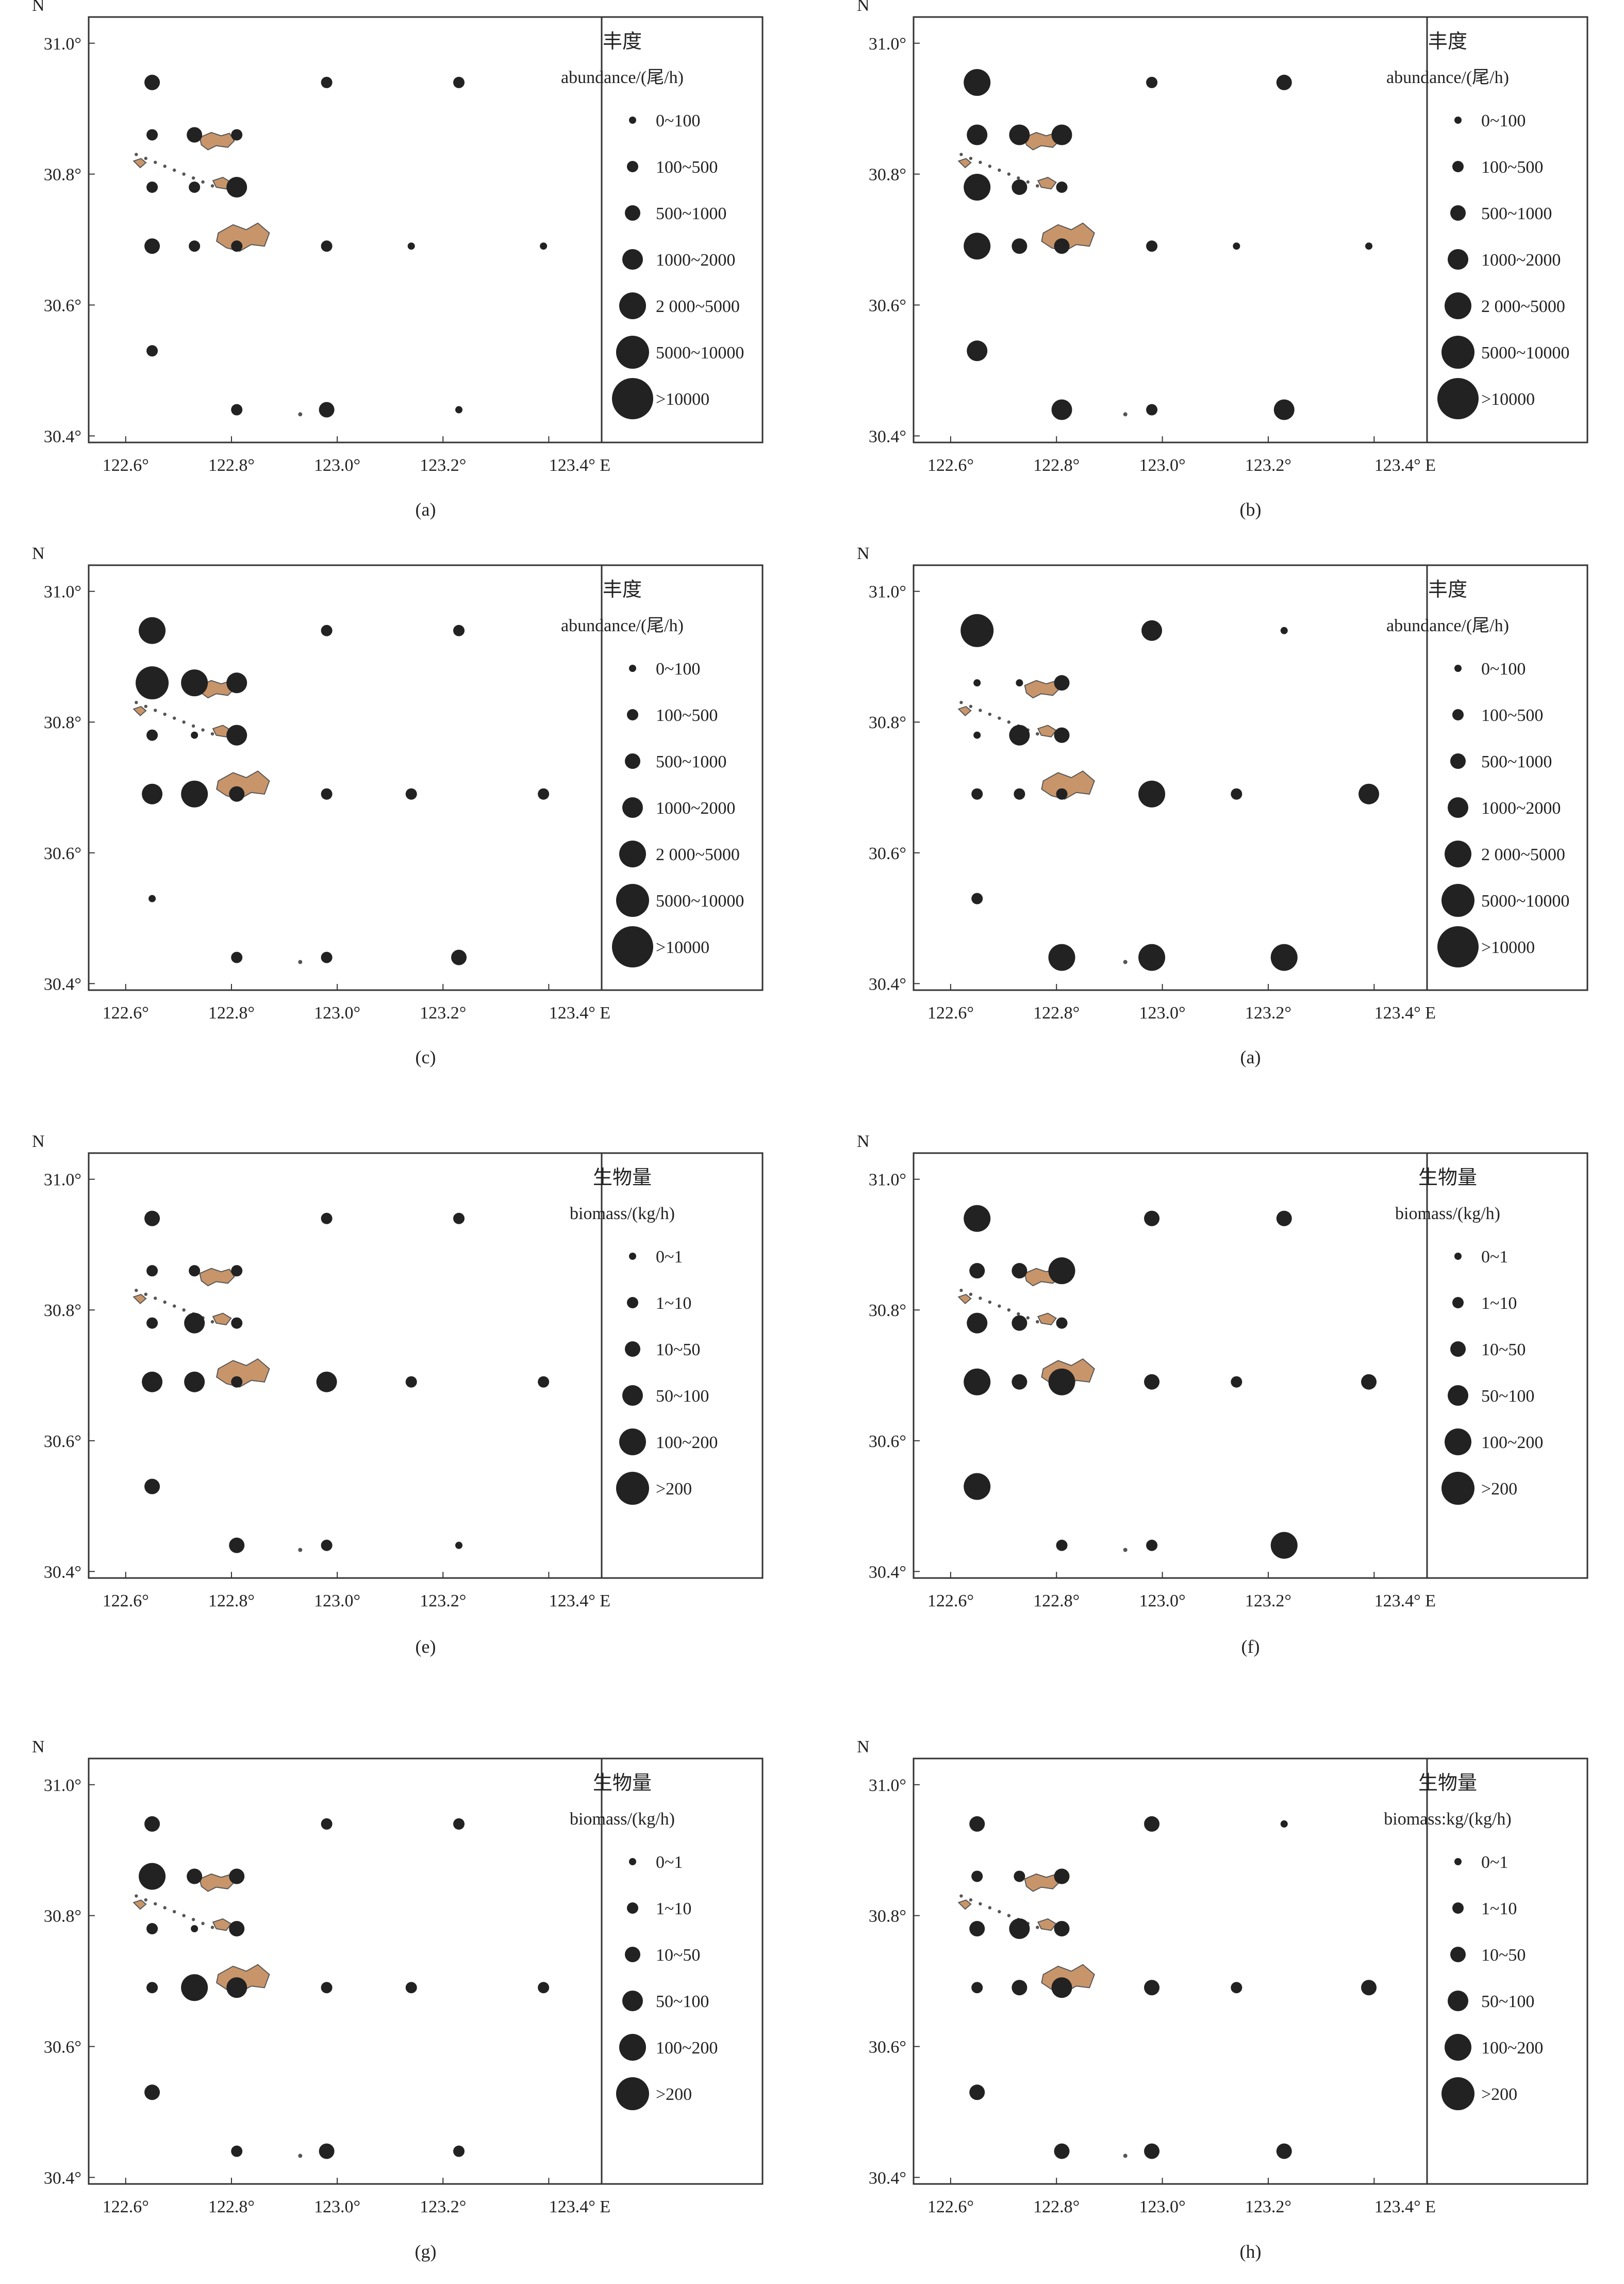 The image size is (1624, 2284). Describe the element at coordinates (1251, 2251) in the screenshot. I see `panel-caption: (h)` at that location.